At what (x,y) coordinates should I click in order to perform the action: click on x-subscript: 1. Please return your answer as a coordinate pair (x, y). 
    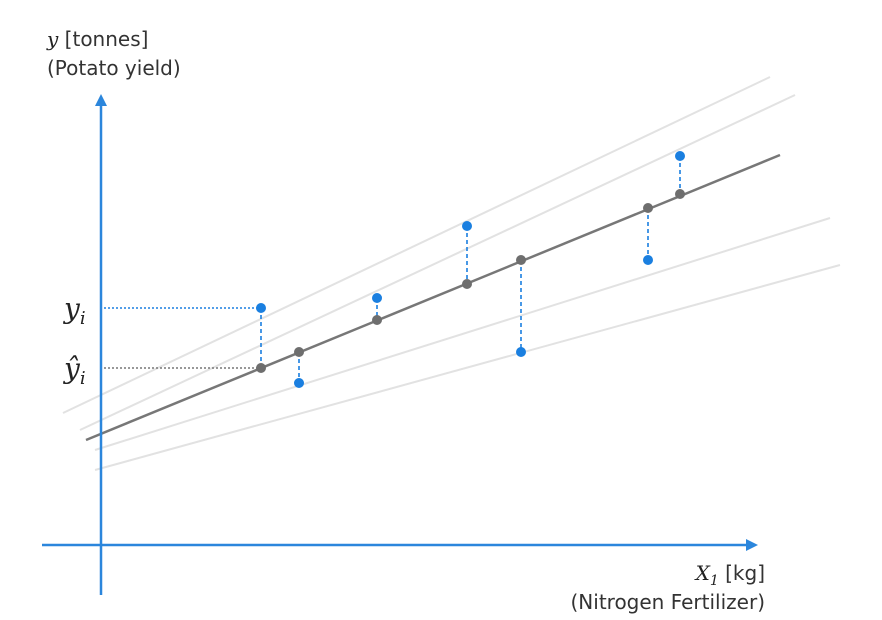
    Looking at the image, I should click on (714, 581).